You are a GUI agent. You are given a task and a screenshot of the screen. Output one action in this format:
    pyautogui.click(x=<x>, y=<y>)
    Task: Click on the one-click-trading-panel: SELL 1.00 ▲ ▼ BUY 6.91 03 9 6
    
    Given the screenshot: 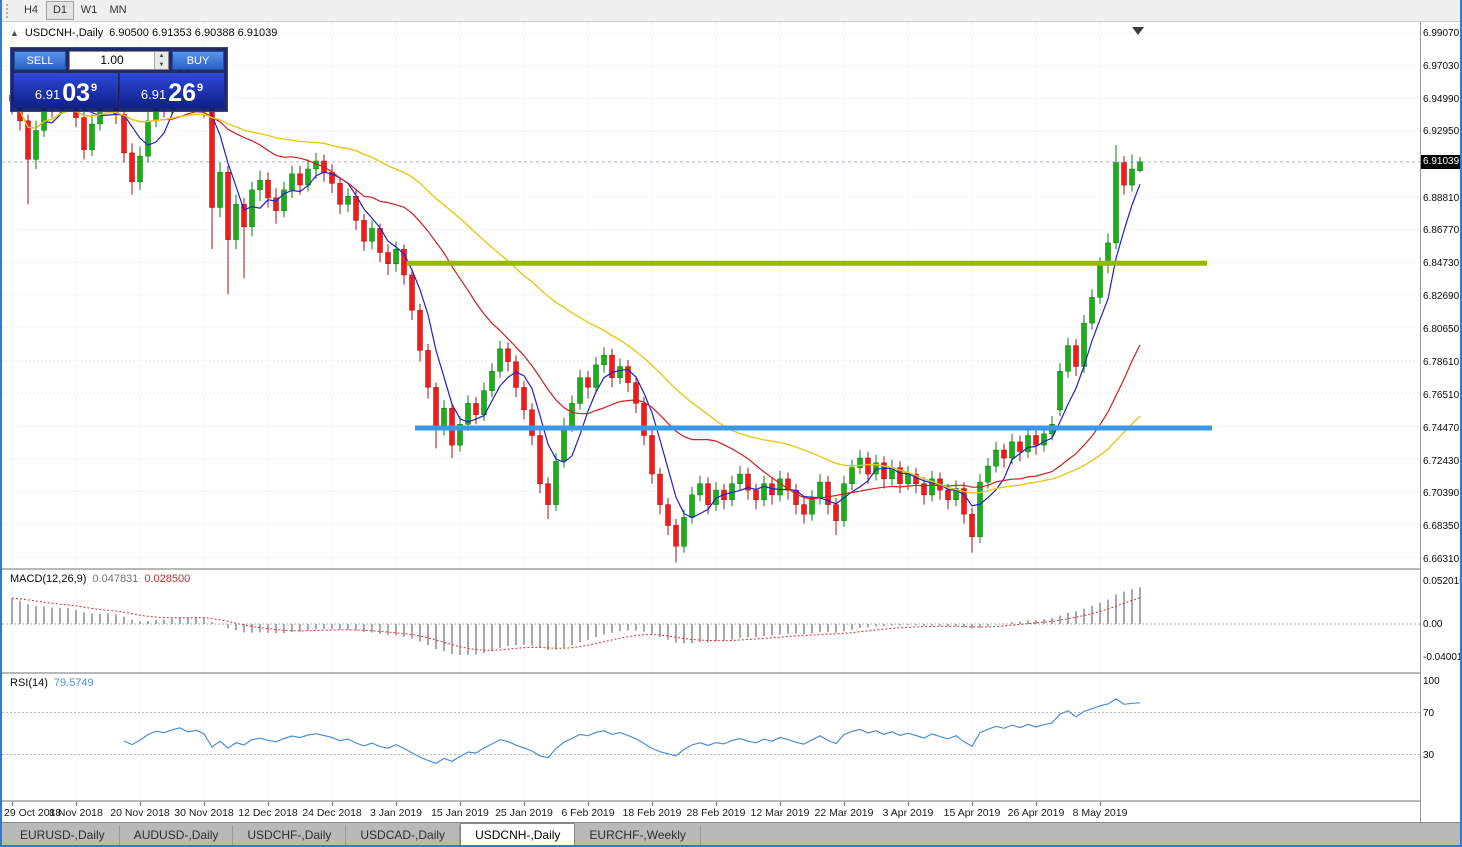 What is the action you would take?
    pyautogui.click(x=119, y=79)
    